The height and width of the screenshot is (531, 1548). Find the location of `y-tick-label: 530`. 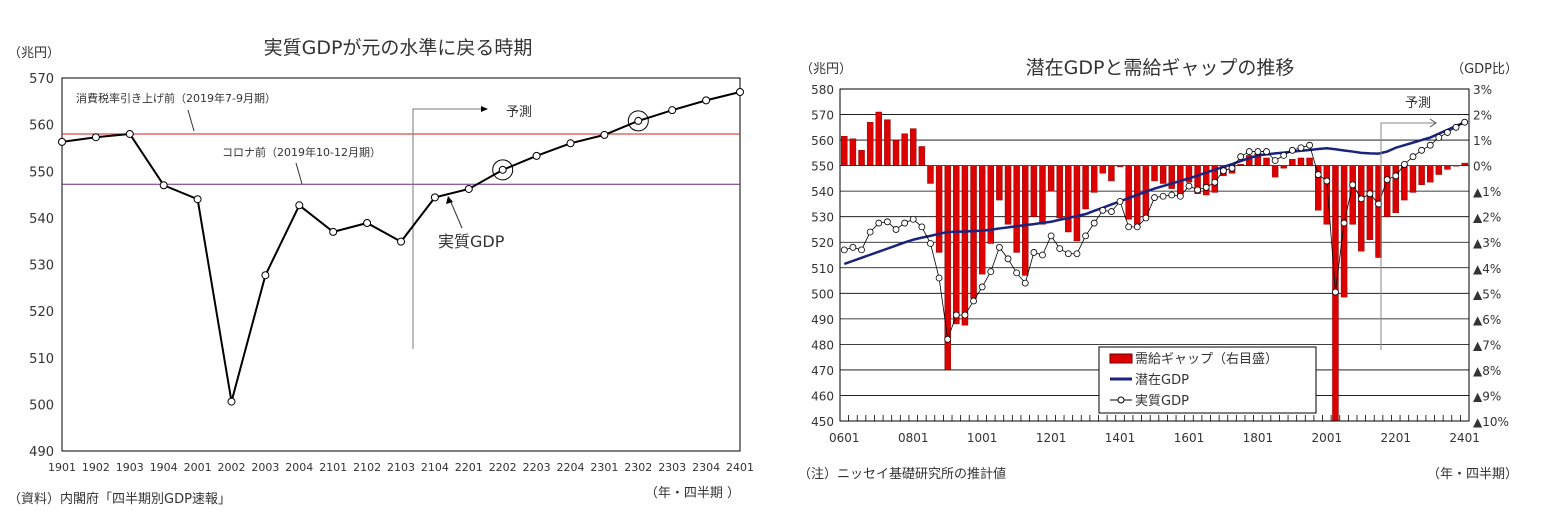

y-tick-label: 530 is located at coordinates (41, 266).